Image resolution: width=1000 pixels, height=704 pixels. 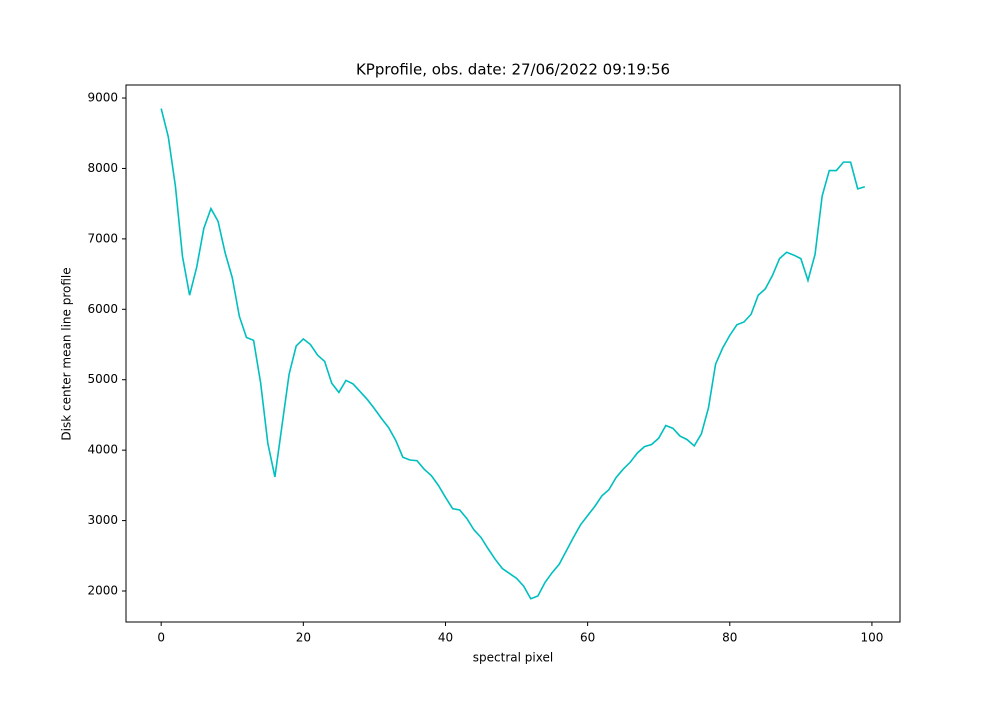 I want to click on x-tick-label: 20, so click(x=303, y=638).